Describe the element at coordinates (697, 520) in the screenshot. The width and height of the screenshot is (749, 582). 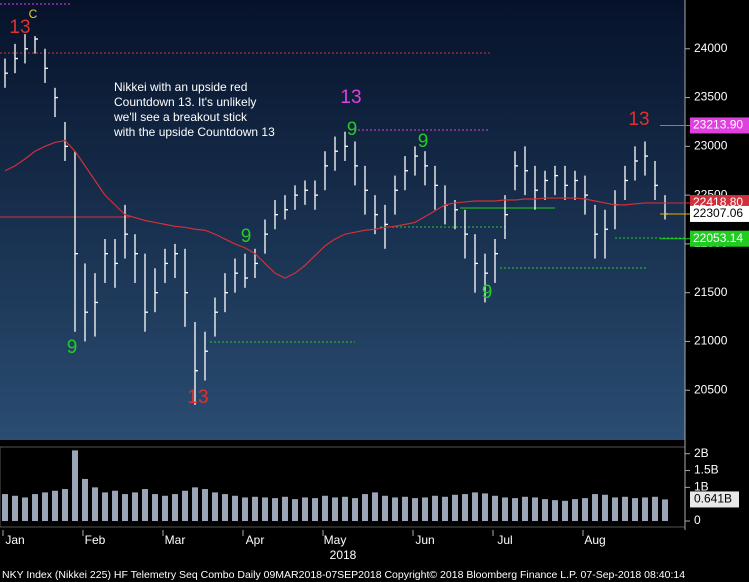
I see `volume-tick-label: 0` at that location.